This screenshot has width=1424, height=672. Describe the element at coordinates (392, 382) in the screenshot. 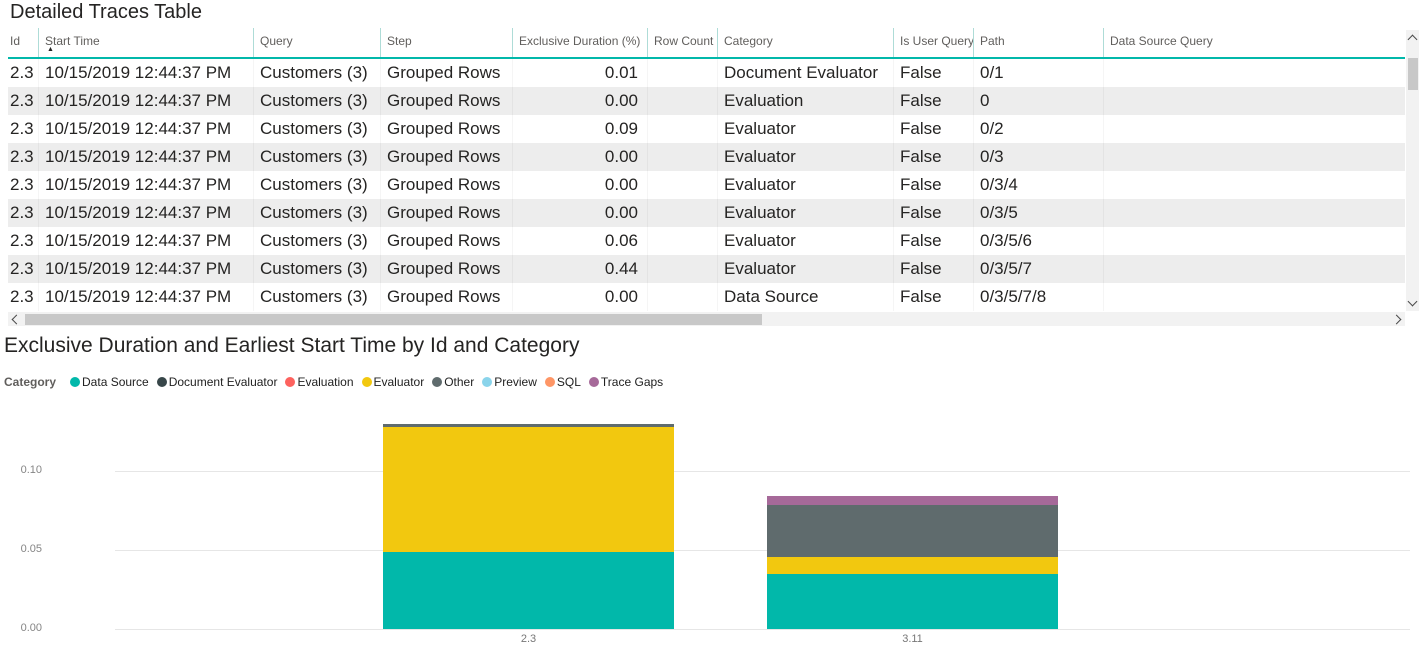

I see `legend-item-evaluator: Evaluator` at that location.